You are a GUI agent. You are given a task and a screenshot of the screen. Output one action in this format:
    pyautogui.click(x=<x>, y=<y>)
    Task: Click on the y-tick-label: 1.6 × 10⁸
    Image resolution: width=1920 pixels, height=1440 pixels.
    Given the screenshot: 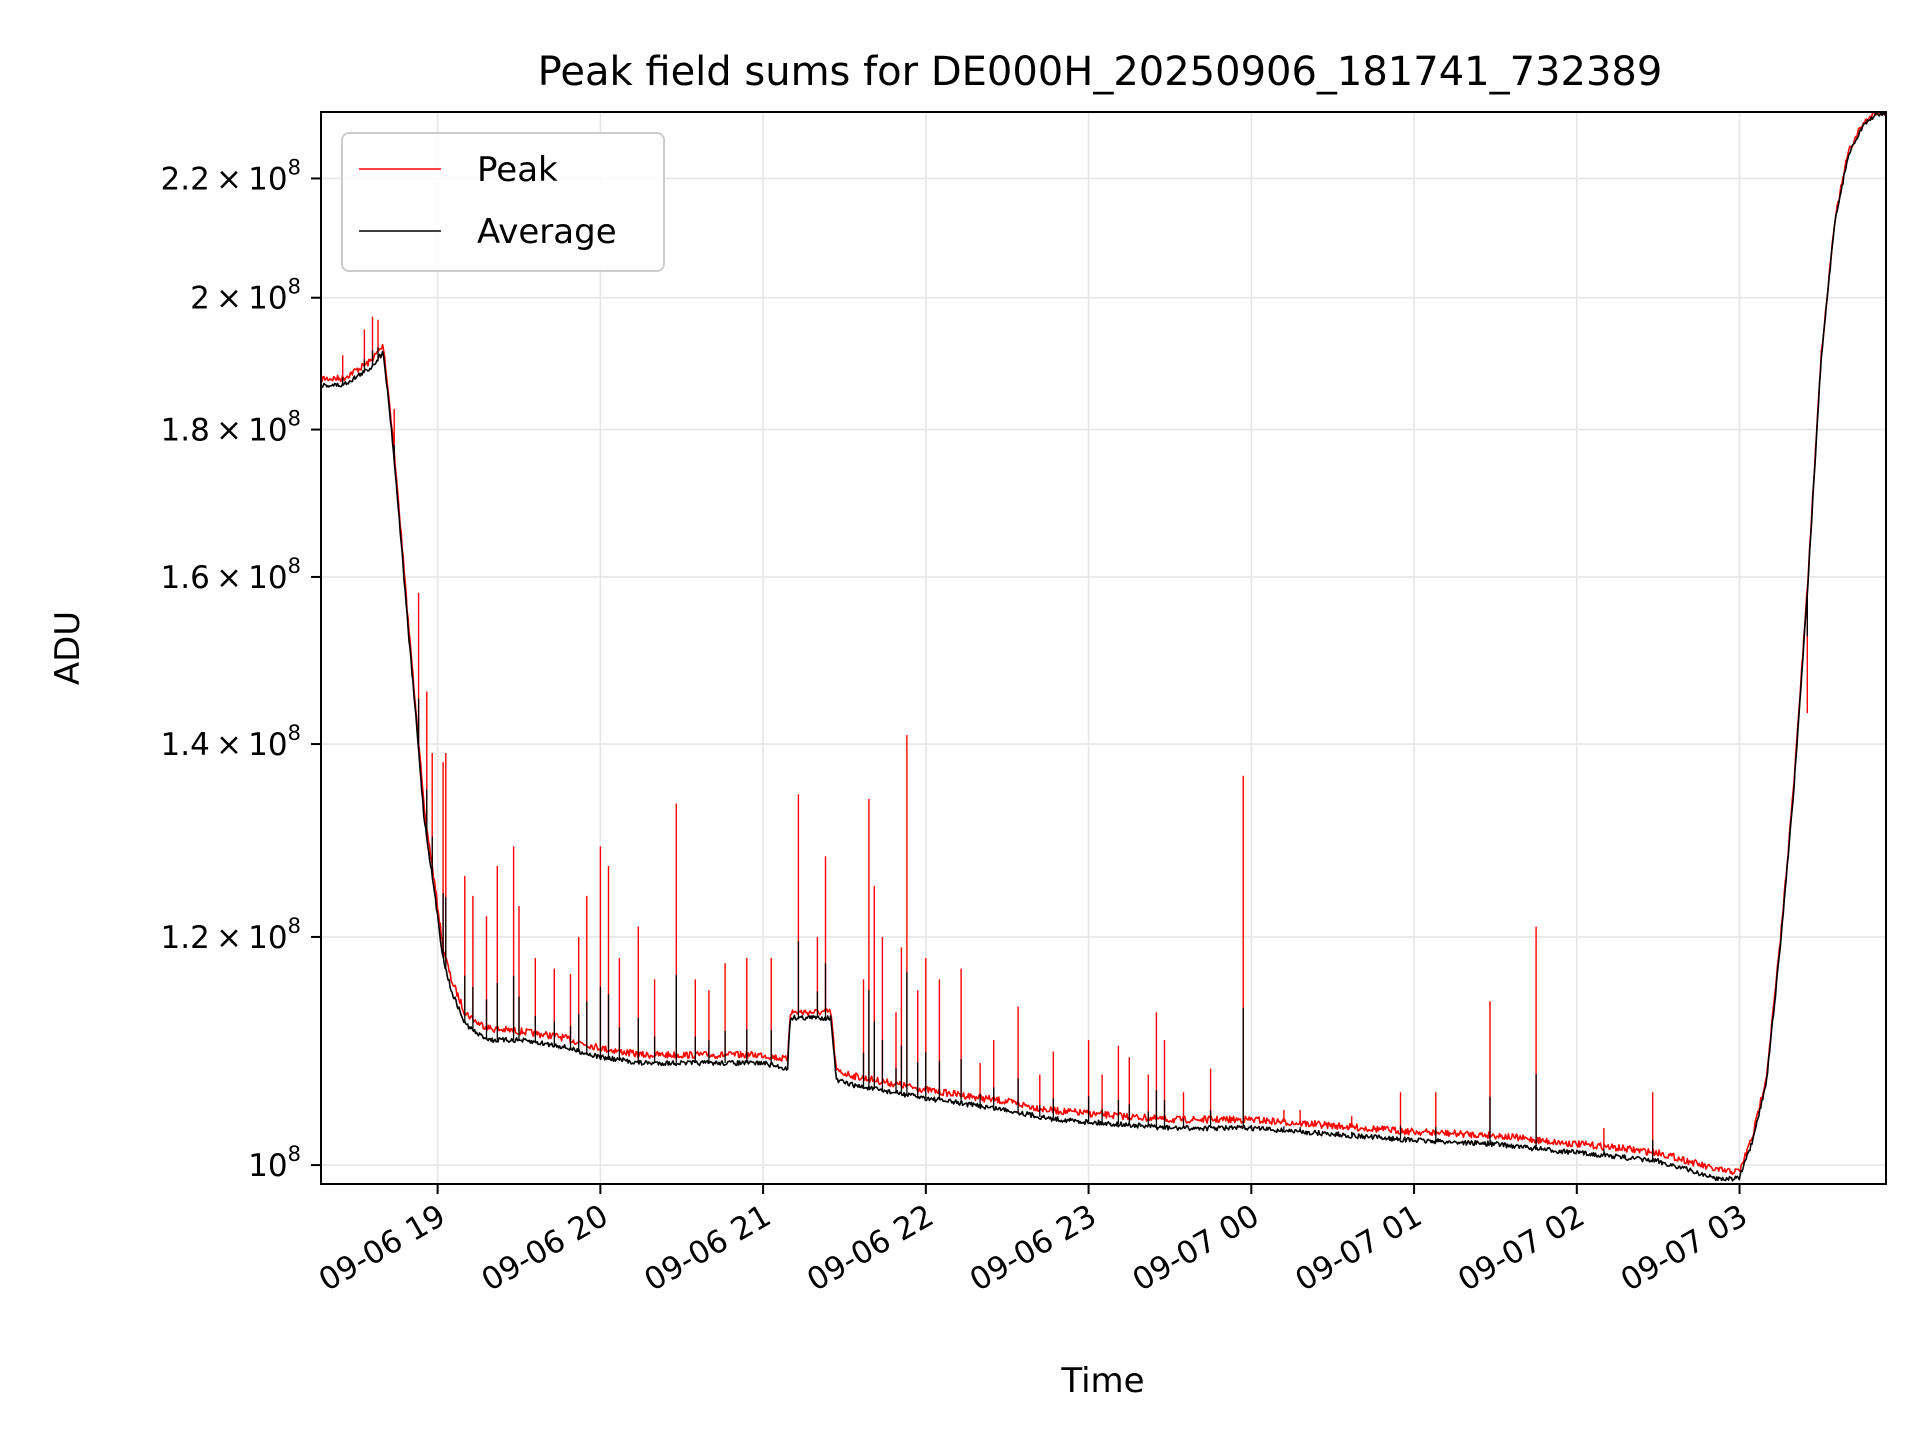 What is the action you would take?
    pyautogui.click(x=231, y=575)
    